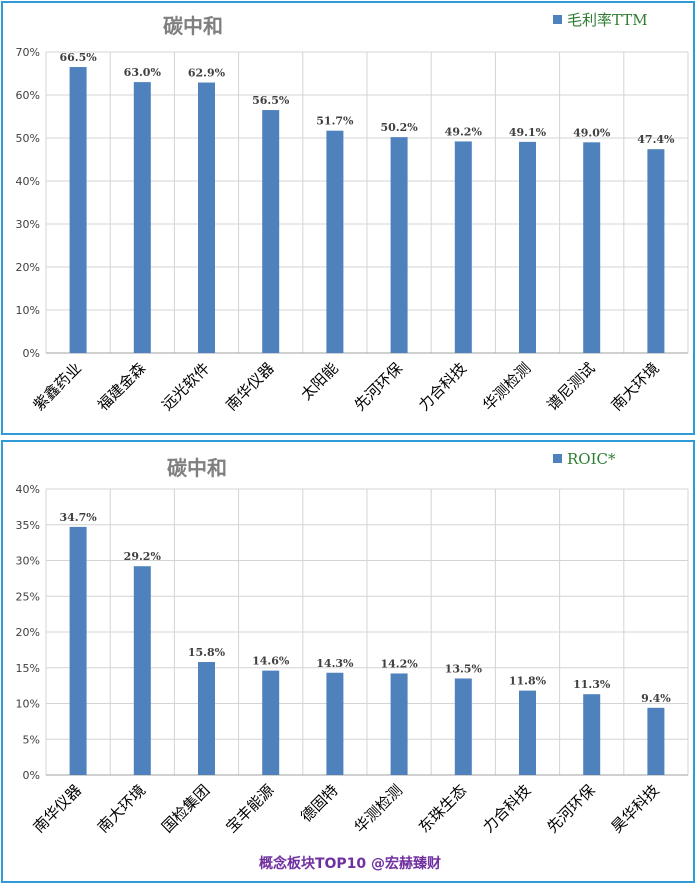  What do you see at coordinates (557, 19) in the screenshot?
I see `chart1-legend-swatch` at bounding box center [557, 19].